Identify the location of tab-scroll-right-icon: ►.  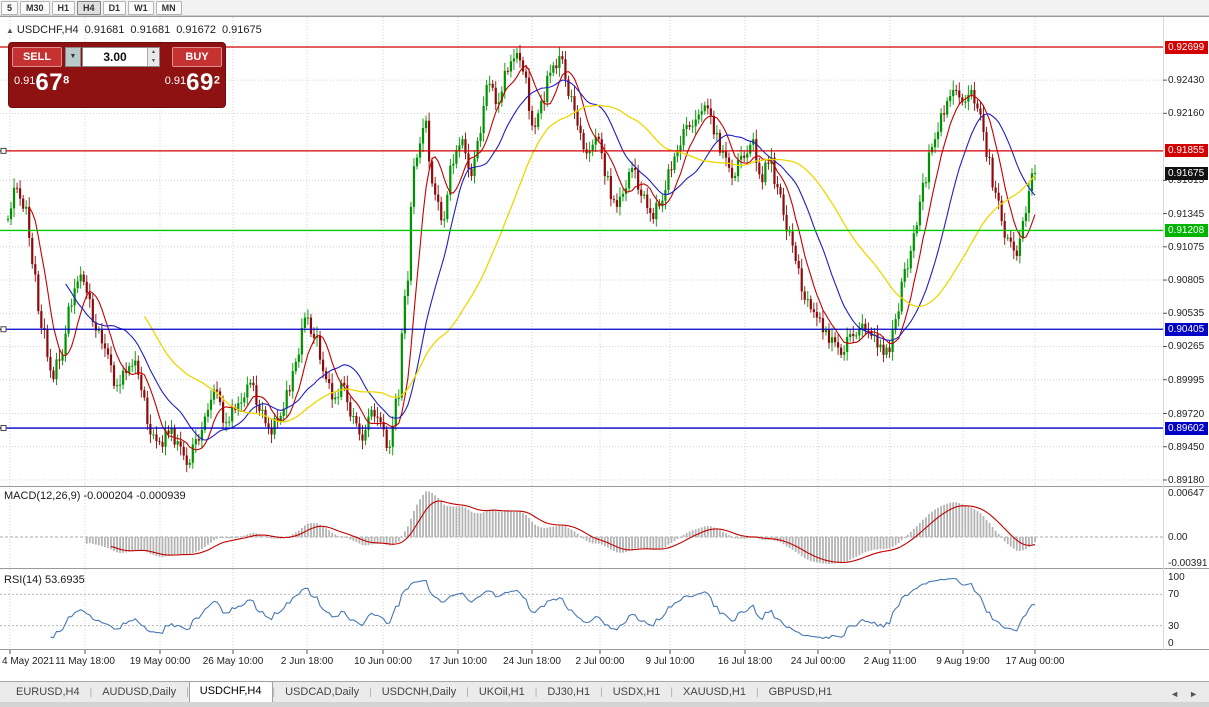
(1193, 694).